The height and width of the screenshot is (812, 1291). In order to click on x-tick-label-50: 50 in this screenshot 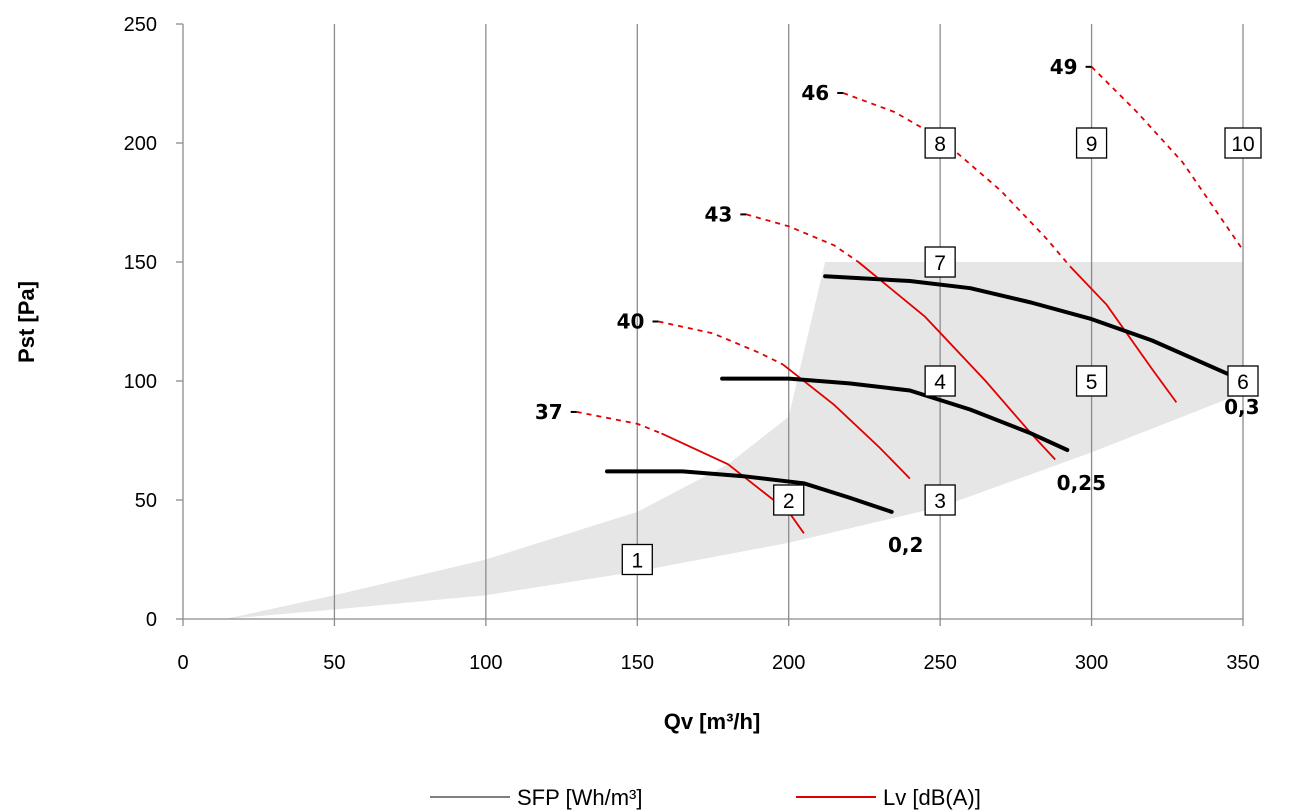, I will do `click(334, 663)`.